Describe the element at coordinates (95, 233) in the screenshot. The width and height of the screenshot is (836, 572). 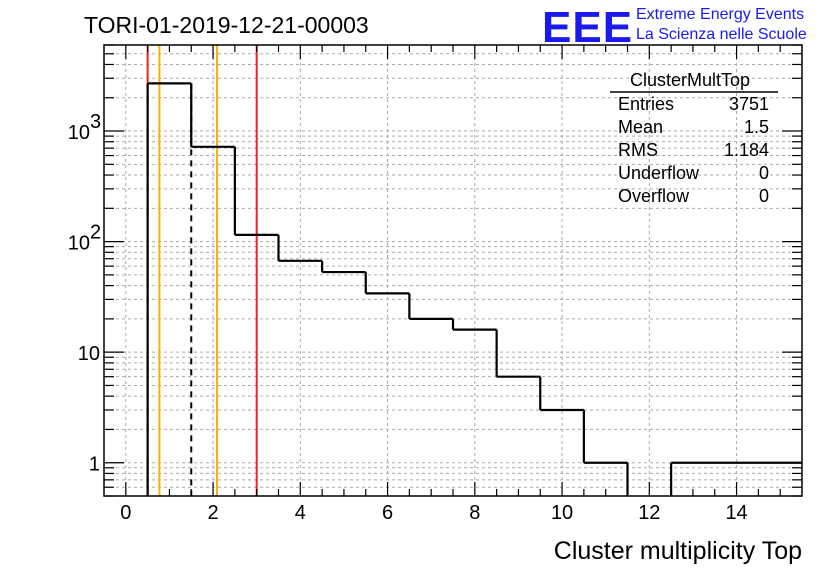
I see `y-tick-label-exponent: 2` at that location.